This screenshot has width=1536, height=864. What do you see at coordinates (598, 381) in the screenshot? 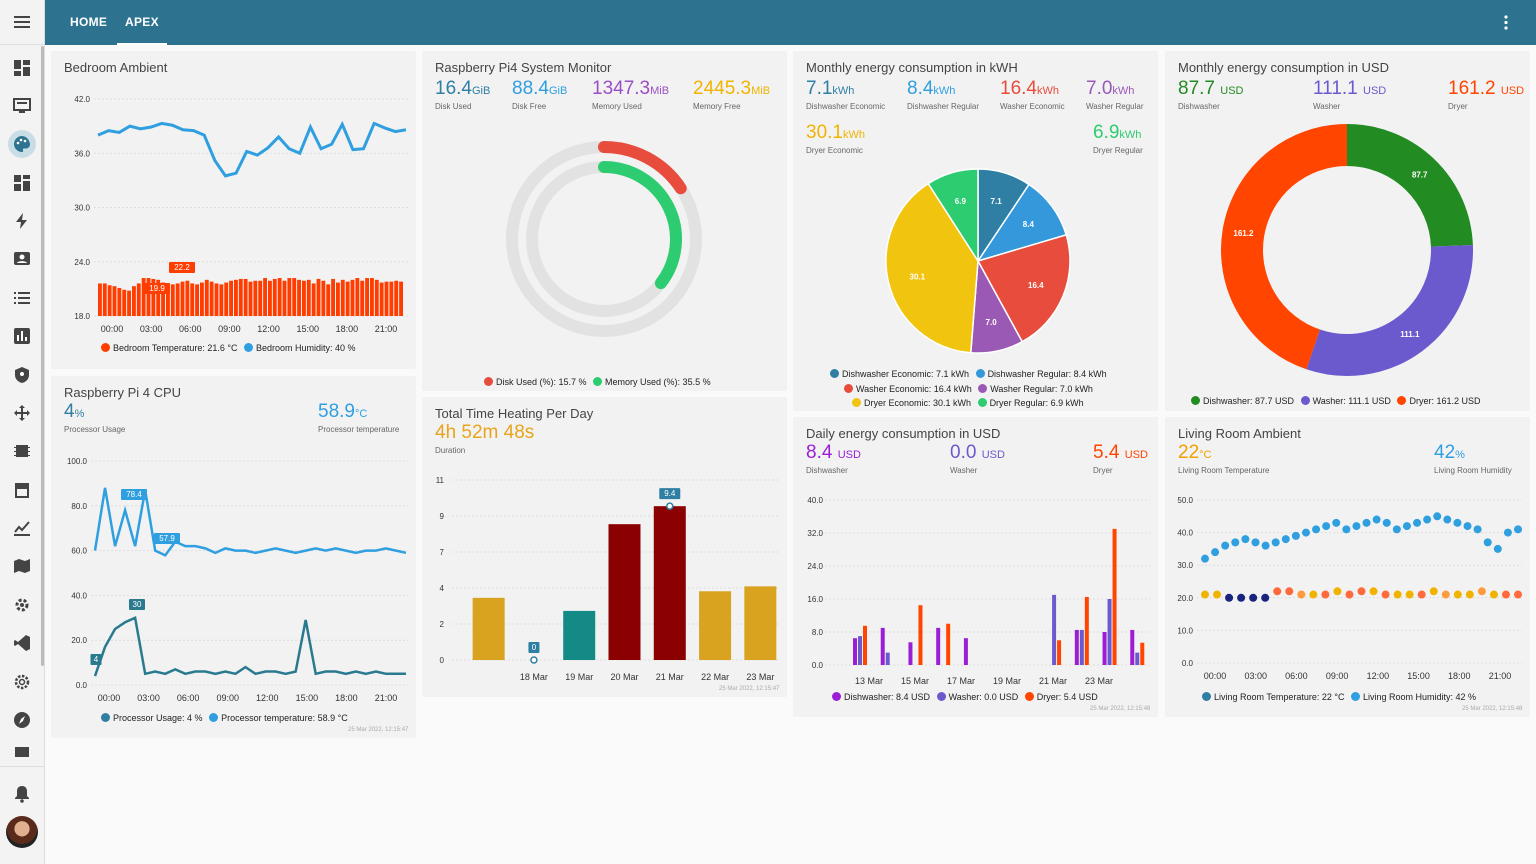
I see `legend-dot-memory` at bounding box center [598, 381].